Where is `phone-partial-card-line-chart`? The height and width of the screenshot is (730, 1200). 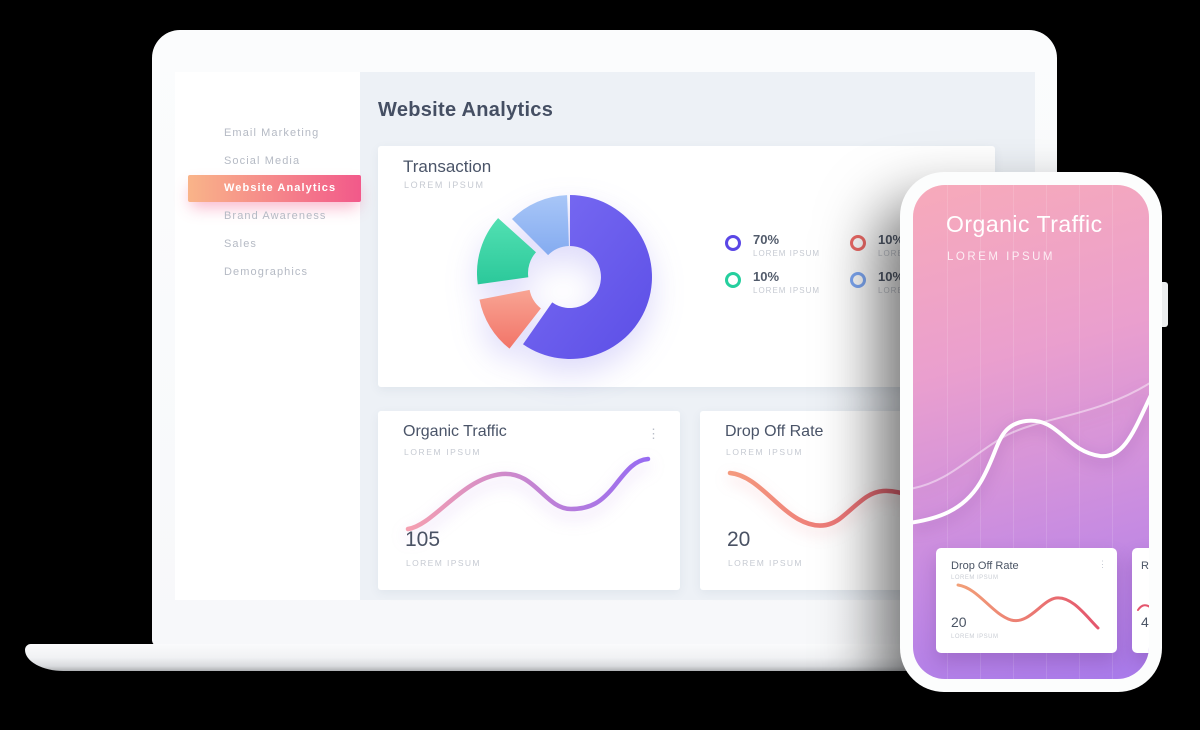
phone-partial-card-line-chart is located at coordinates (1143, 607).